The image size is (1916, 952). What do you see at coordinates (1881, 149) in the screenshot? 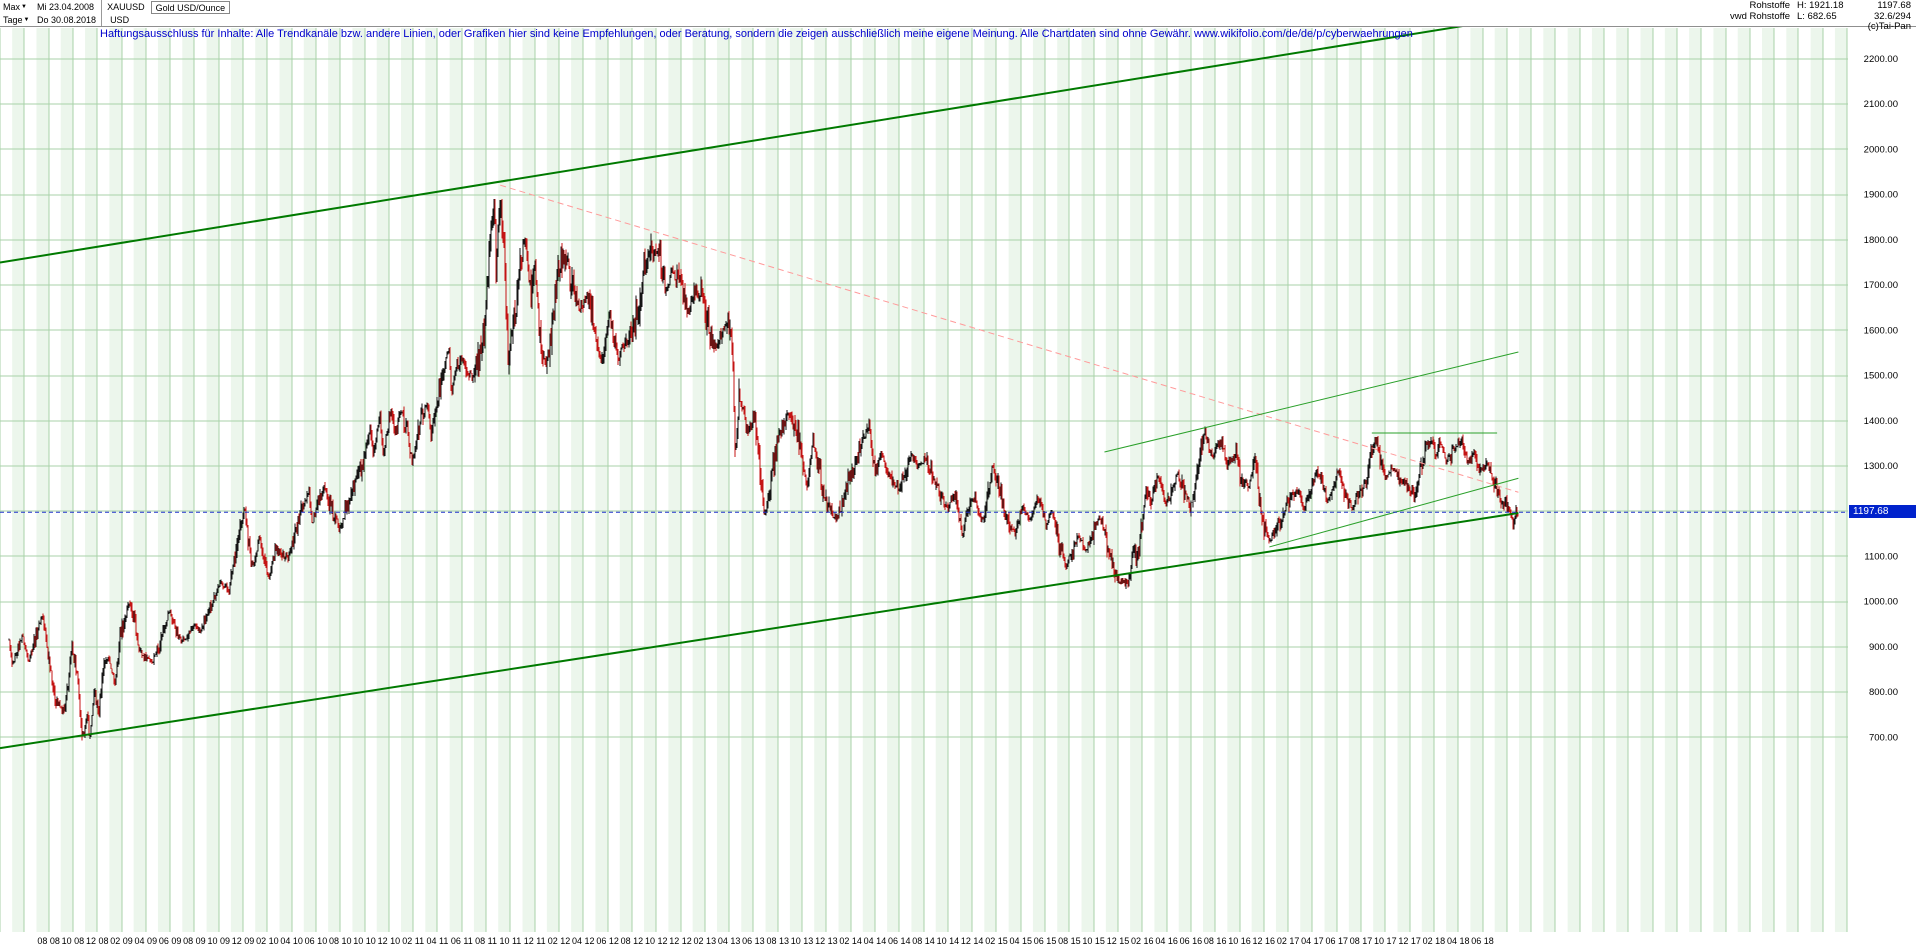
I see `svg-text: 2000.00` at bounding box center [1881, 149].